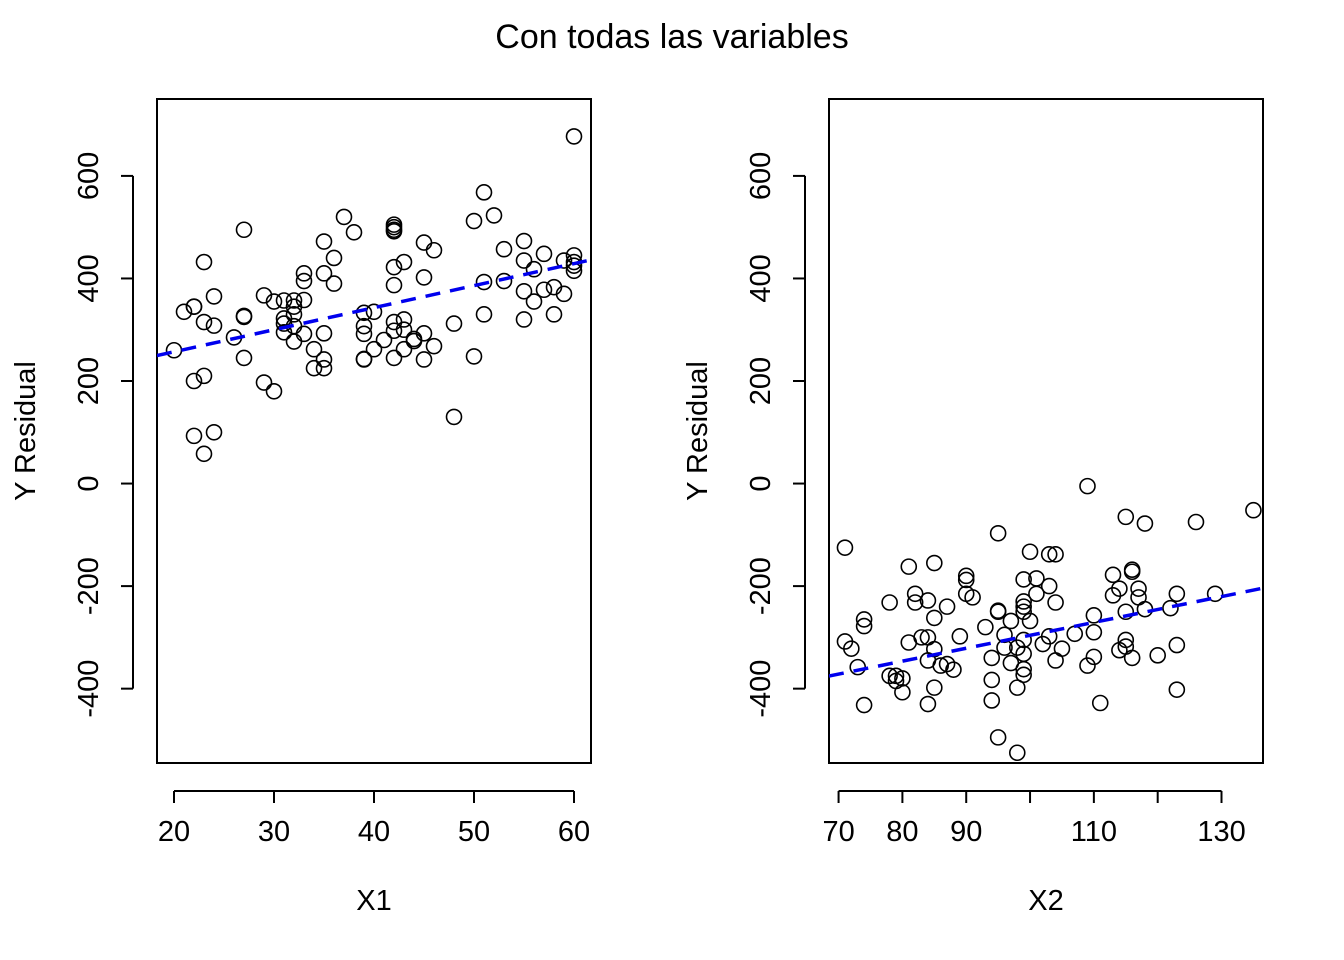 This screenshot has height=960, width=1344. Describe the element at coordinates (1221, 832) in the screenshot. I see `x-tick-label: 130` at that location.